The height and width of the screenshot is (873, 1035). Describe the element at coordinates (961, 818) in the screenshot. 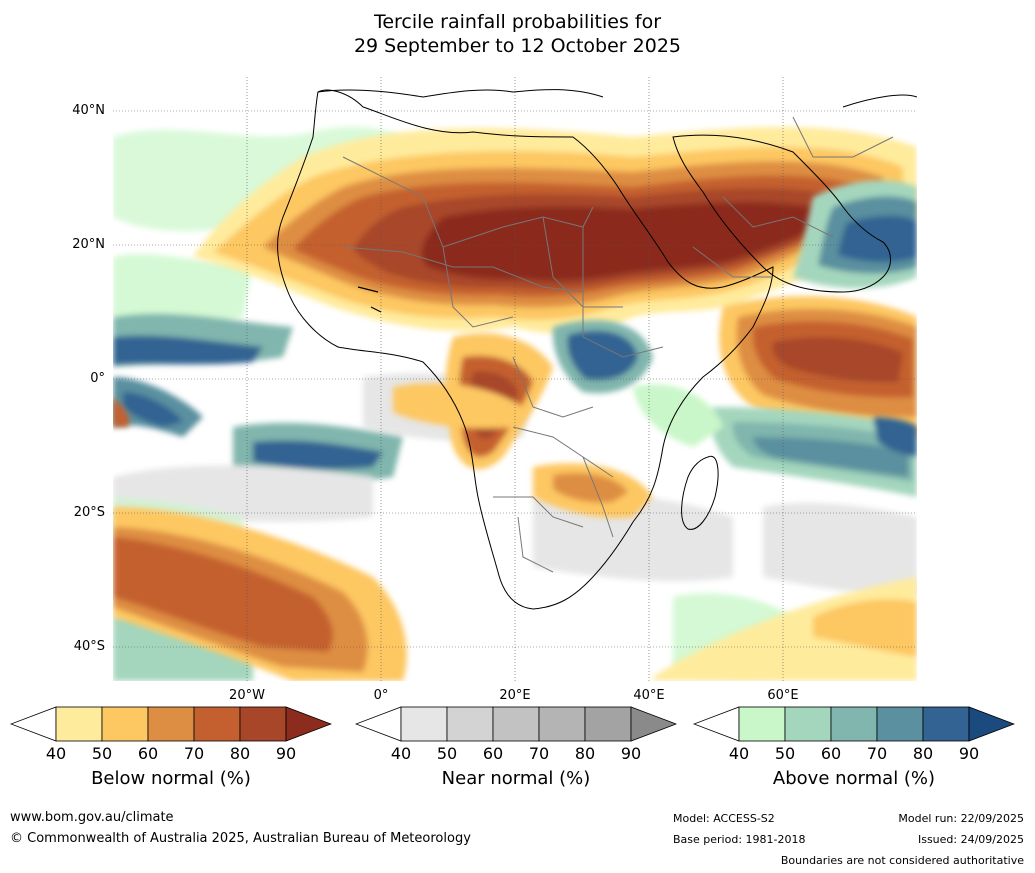

I see `footer-model-run: Model run: 22/09/2025` at that location.